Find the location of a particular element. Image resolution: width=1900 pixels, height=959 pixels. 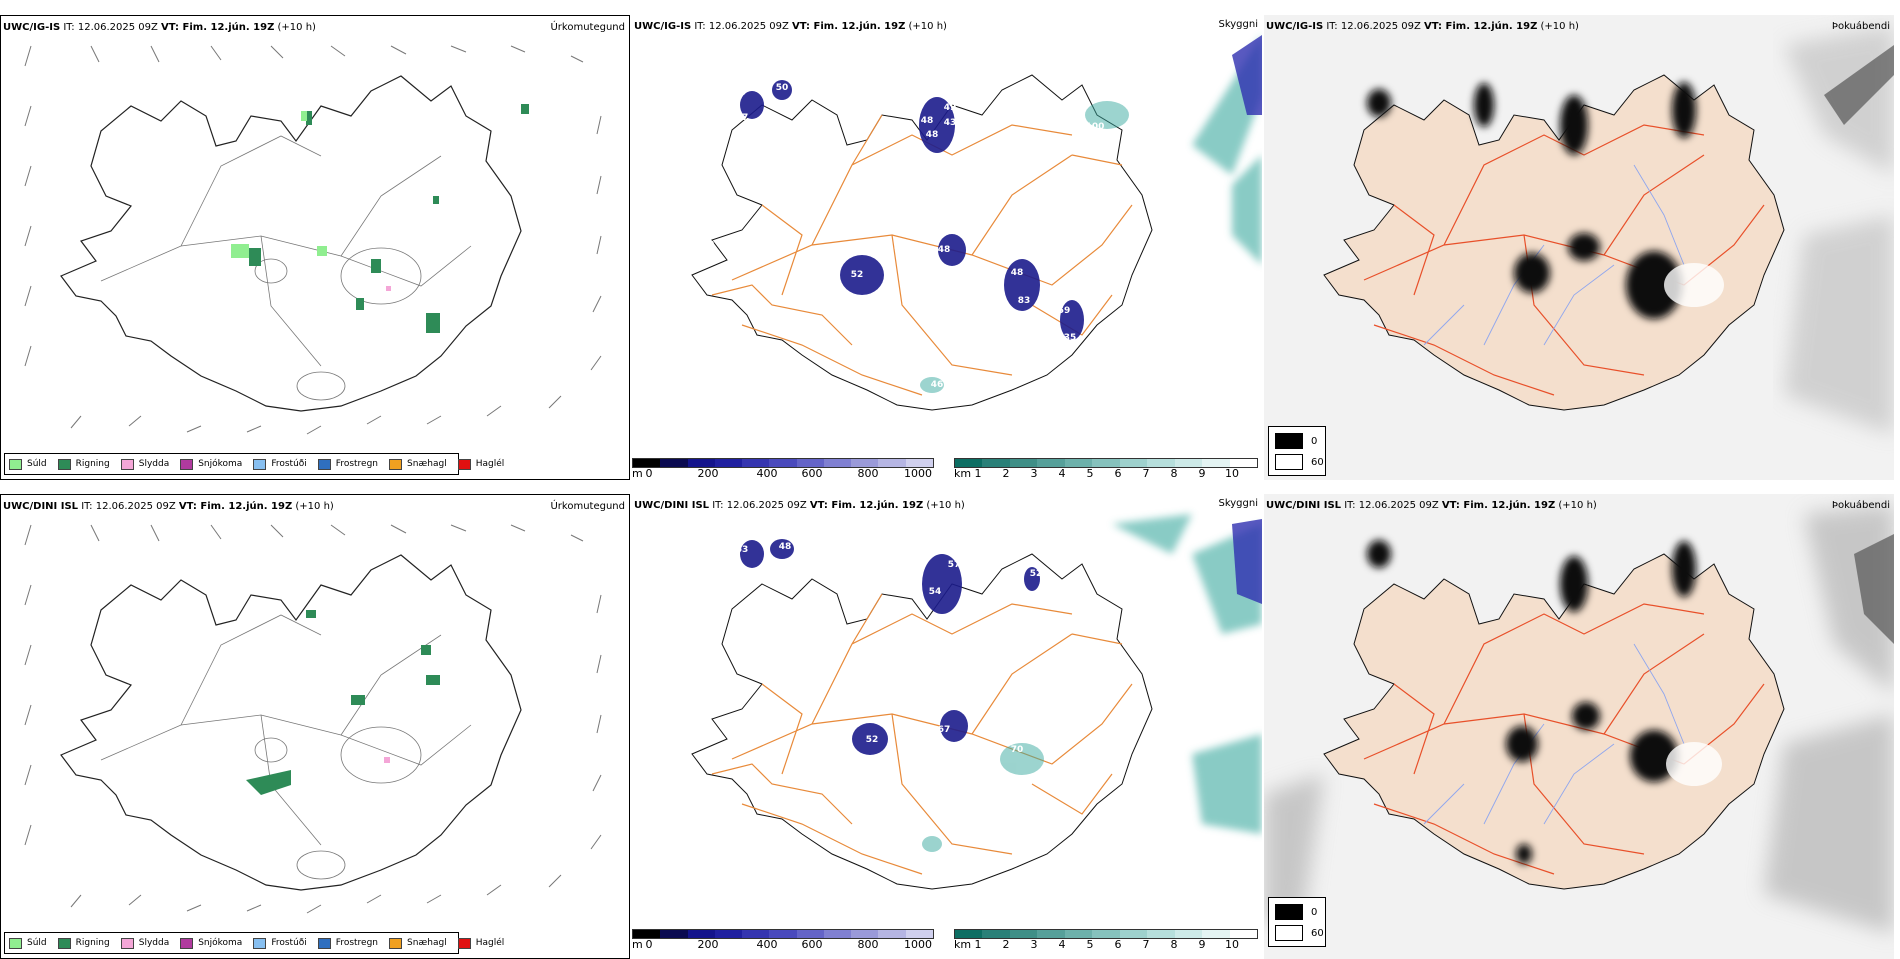

tick-label: 3 is located at coordinates (1034, 473).